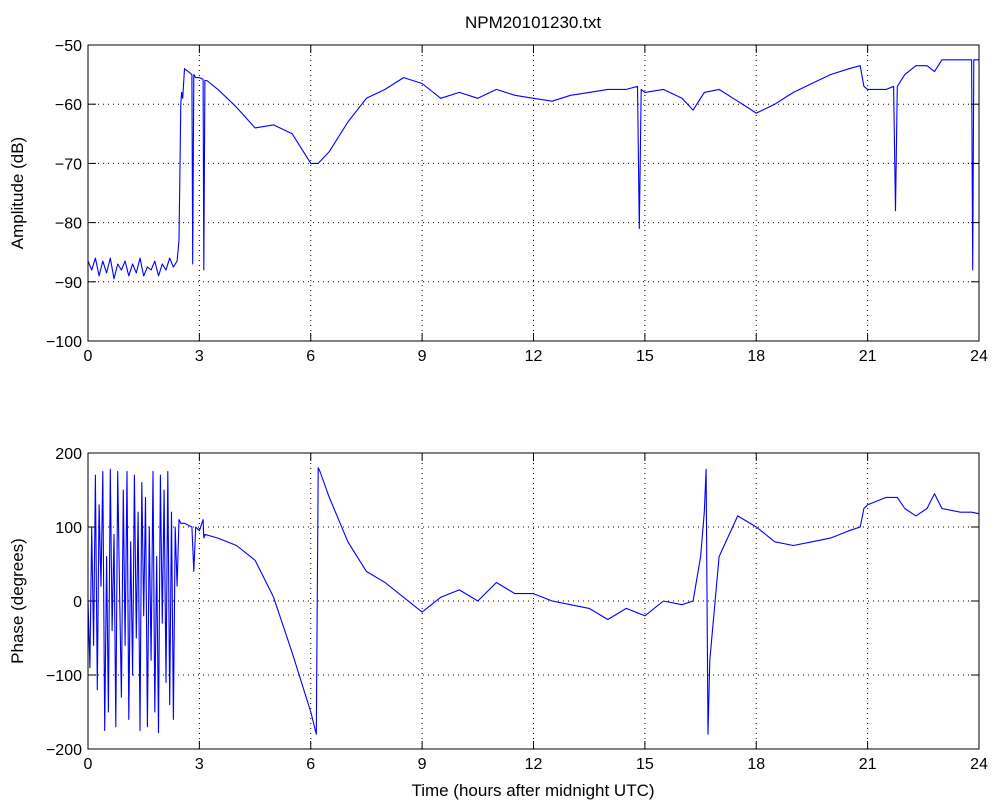 This screenshot has width=998, height=806. I want to click on y-tick-label: 200, so click(68, 454).